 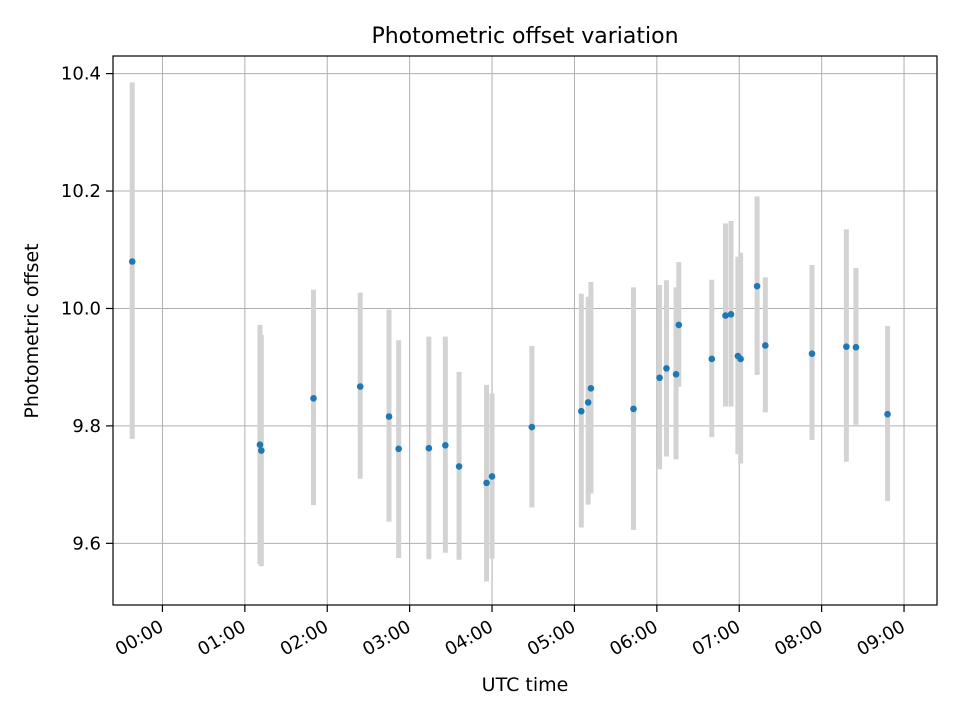 What do you see at coordinates (86, 426) in the screenshot?
I see `y-tick-label: 9.8` at bounding box center [86, 426].